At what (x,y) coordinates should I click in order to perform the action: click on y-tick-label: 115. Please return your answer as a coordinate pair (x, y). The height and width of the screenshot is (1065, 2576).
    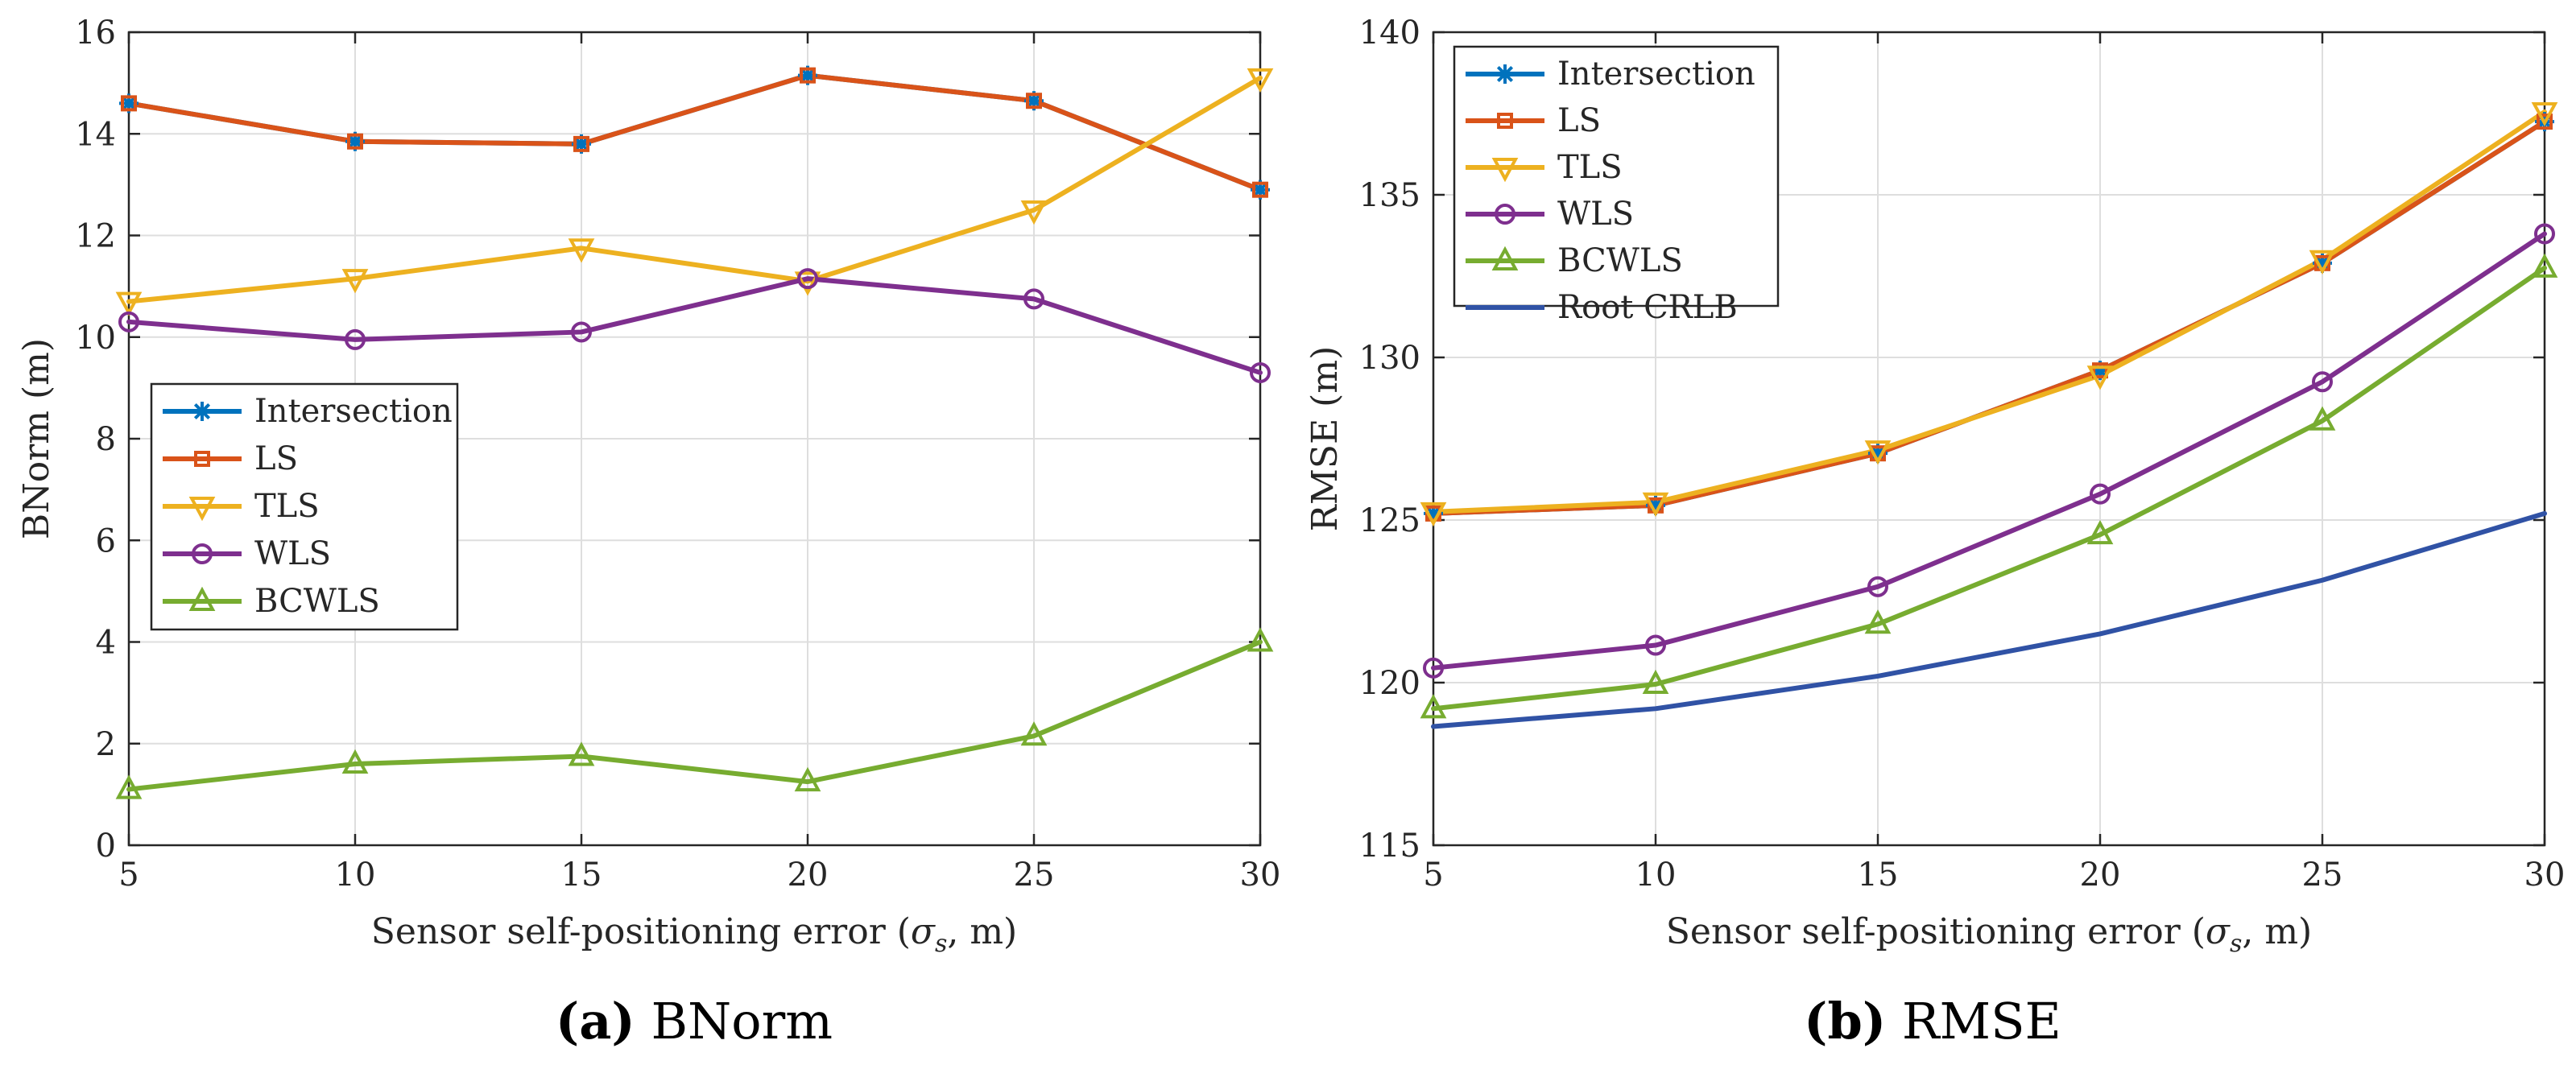
    Looking at the image, I should click on (1389, 846).